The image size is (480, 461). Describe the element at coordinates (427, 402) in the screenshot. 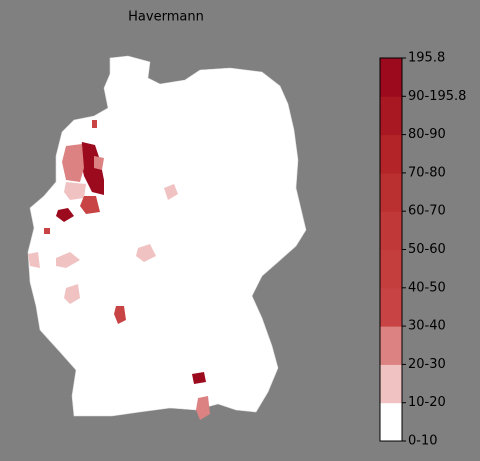

I see `colorbar-label: 10-20` at that location.